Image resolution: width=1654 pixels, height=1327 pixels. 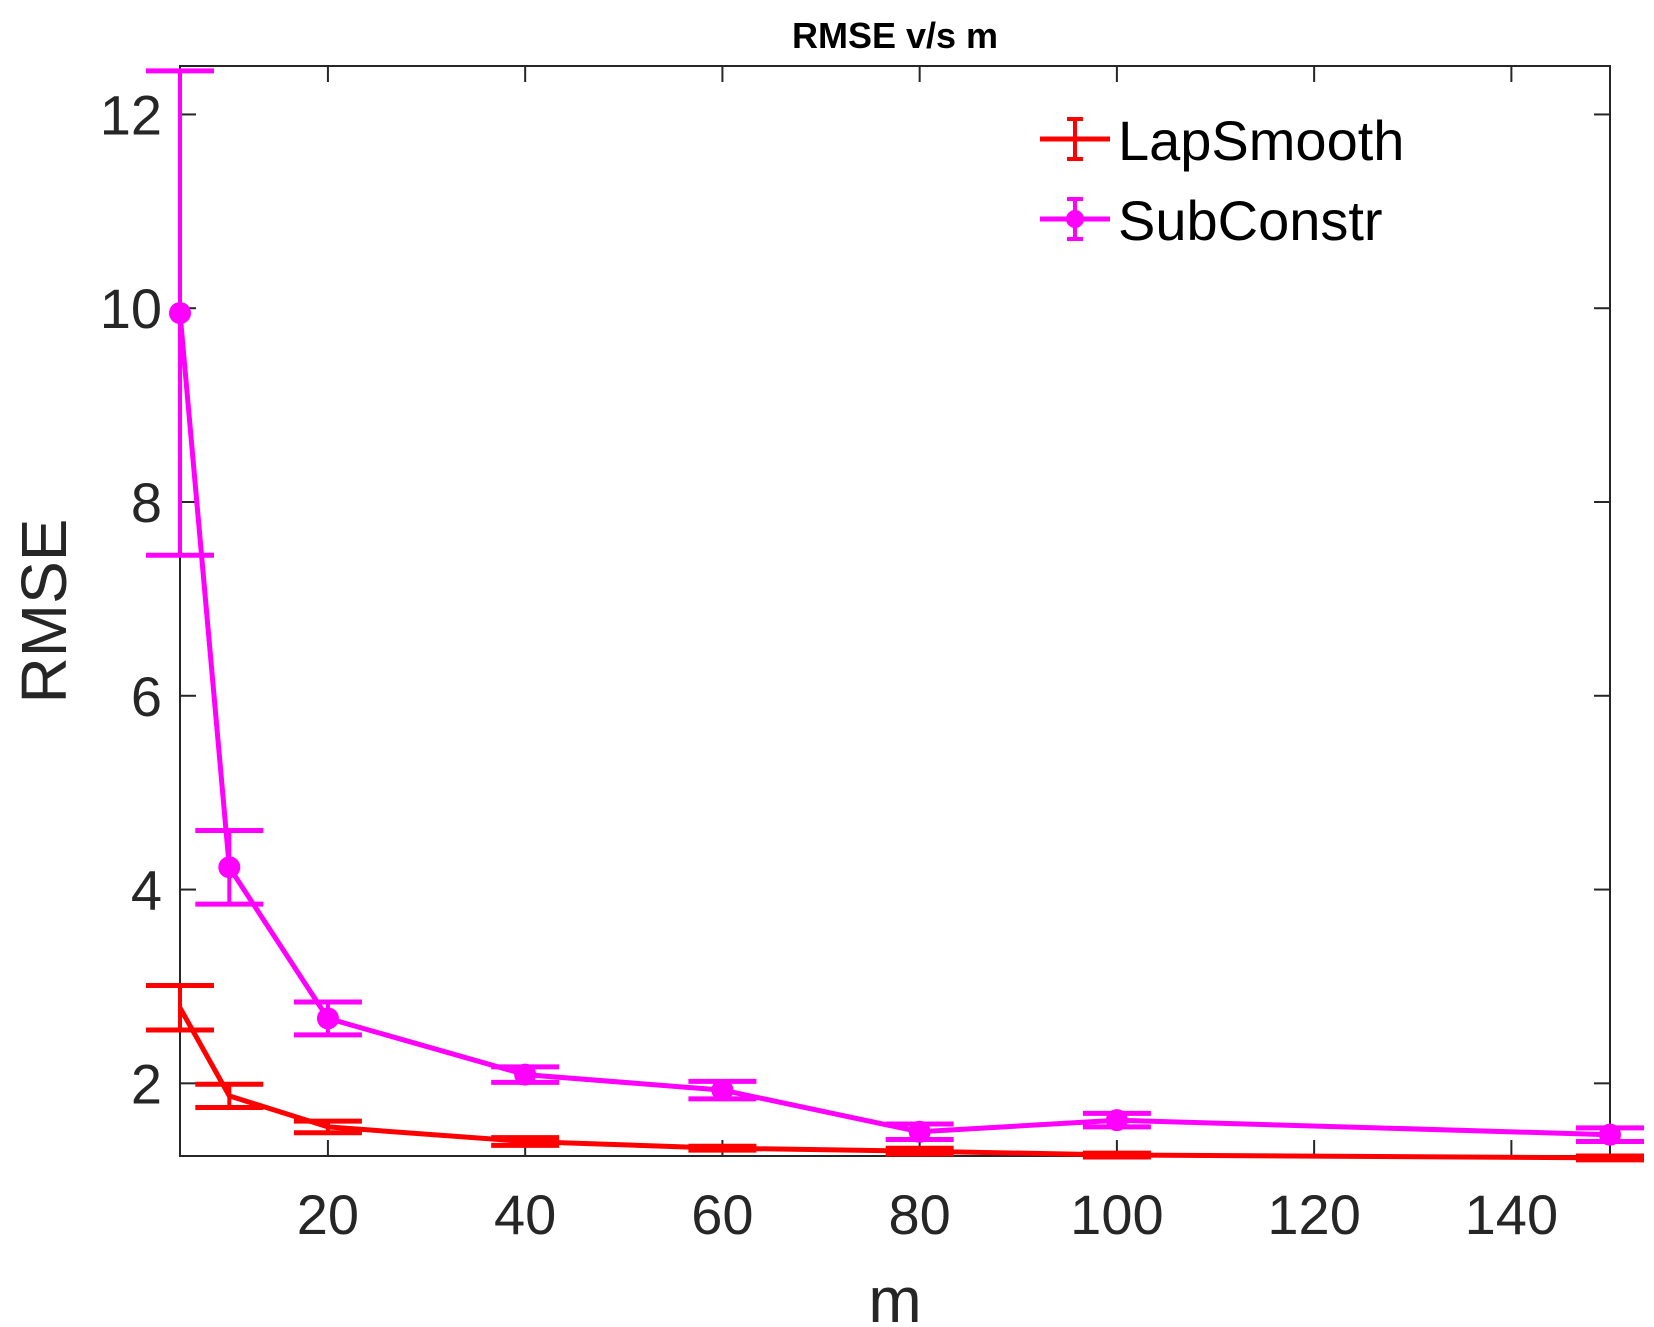 I want to click on legend: LapSmooth SubConstr, so click(x=1222, y=180).